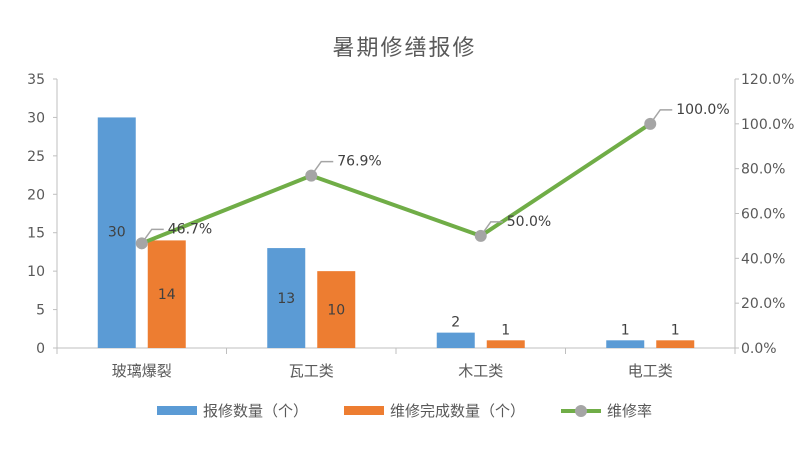 This screenshot has height=450, width=809. Describe the element at coordinates (625, 330) in the screenshot. I see `bar-label-reports: 1` at that location.